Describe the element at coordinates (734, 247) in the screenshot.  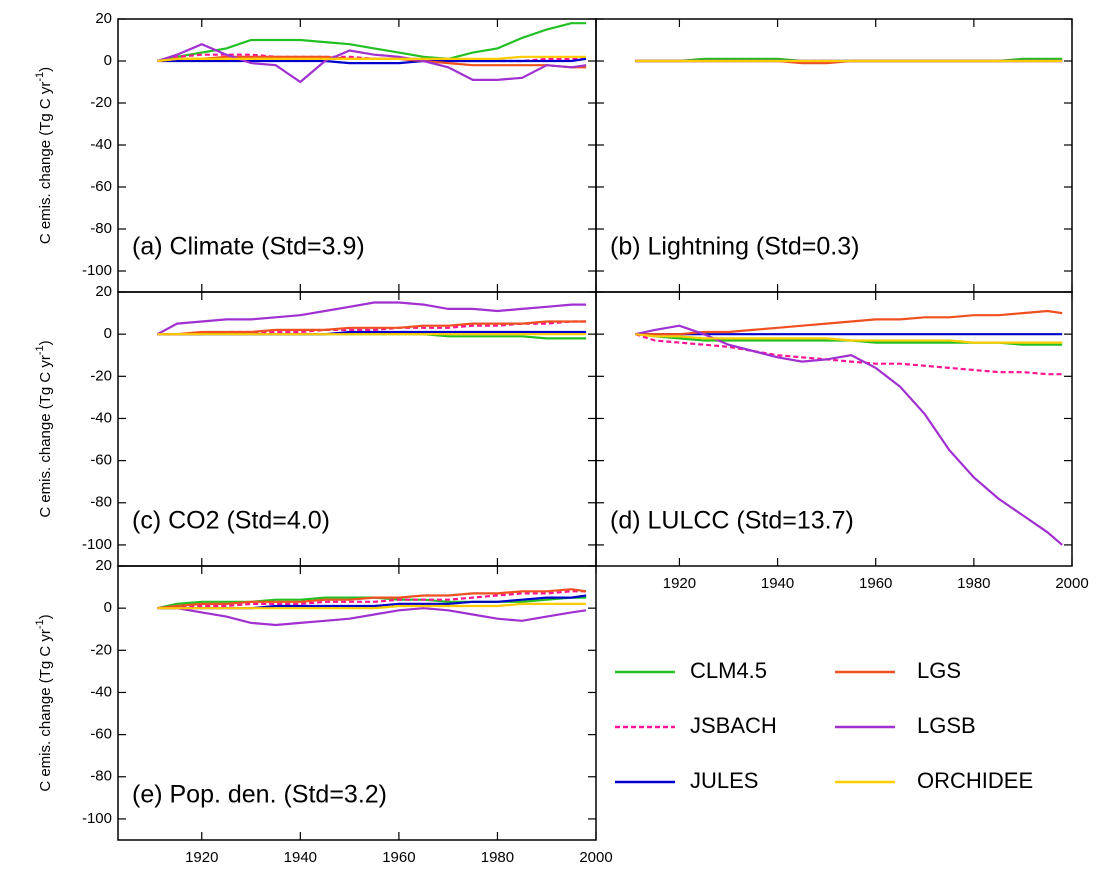
I see `panel-annotation: (b) Lightning (Std=0.3)` at that location.